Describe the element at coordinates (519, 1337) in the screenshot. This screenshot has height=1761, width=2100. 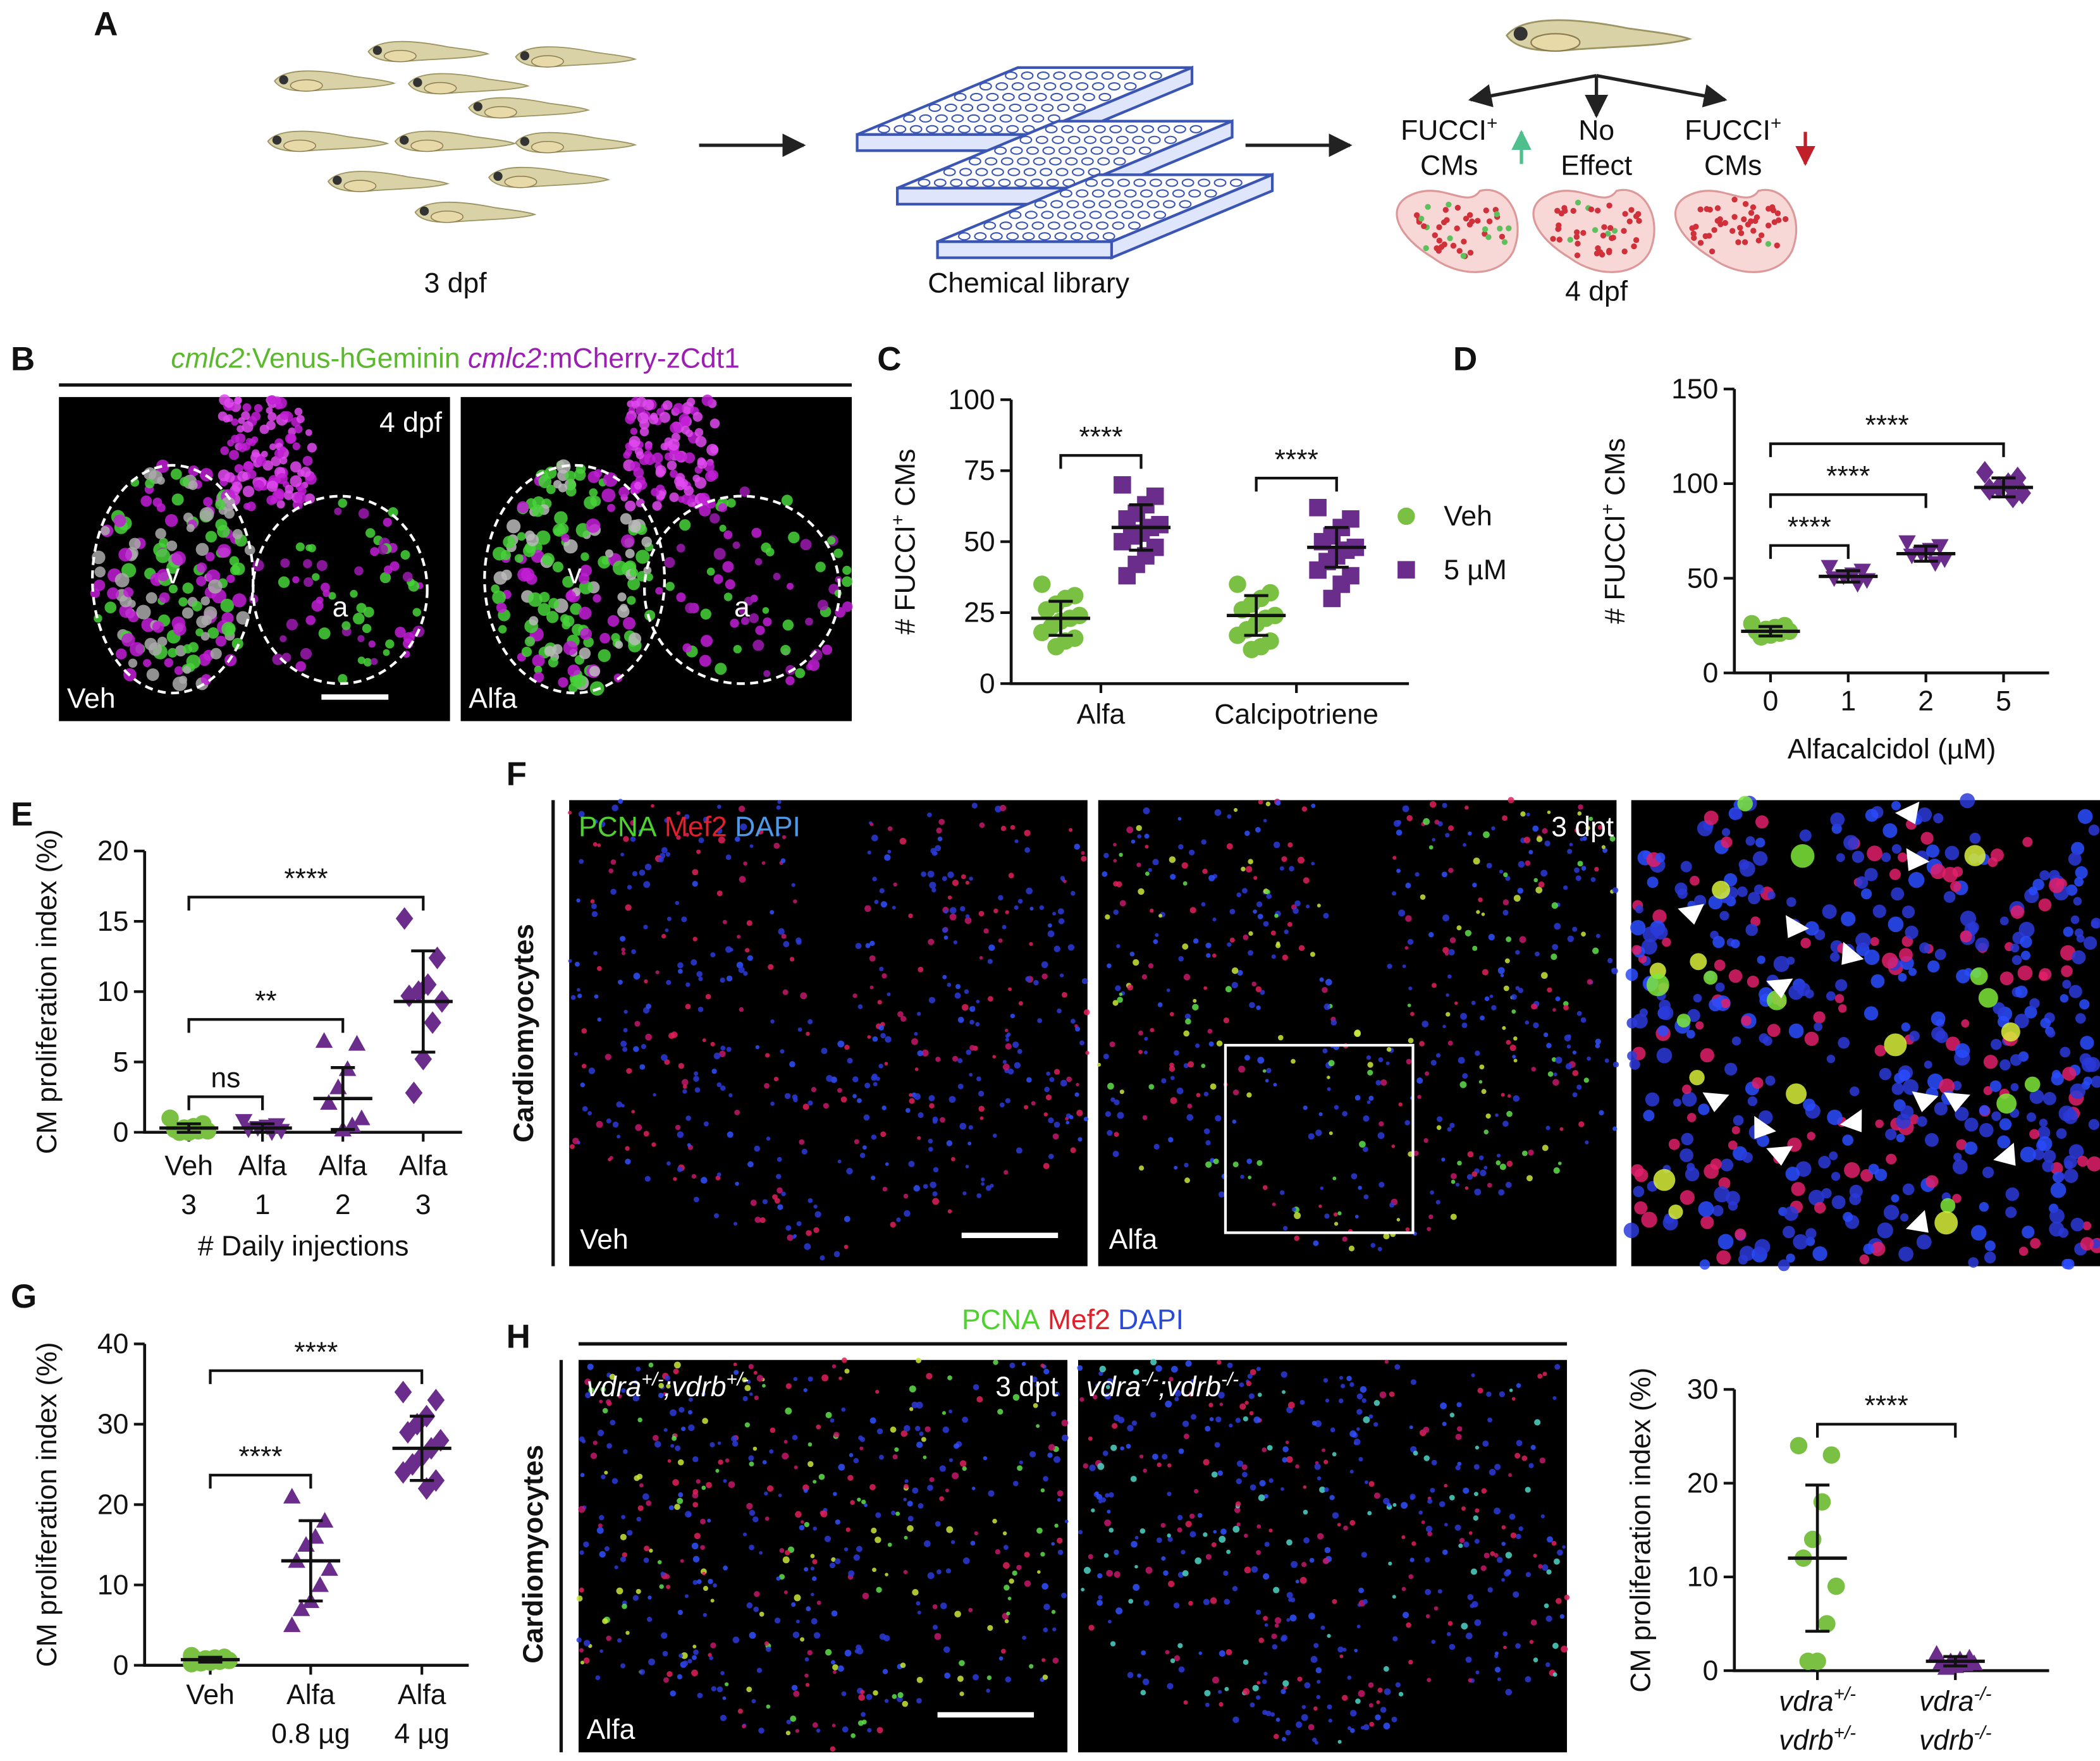
I see `panel-label: H` at that location.